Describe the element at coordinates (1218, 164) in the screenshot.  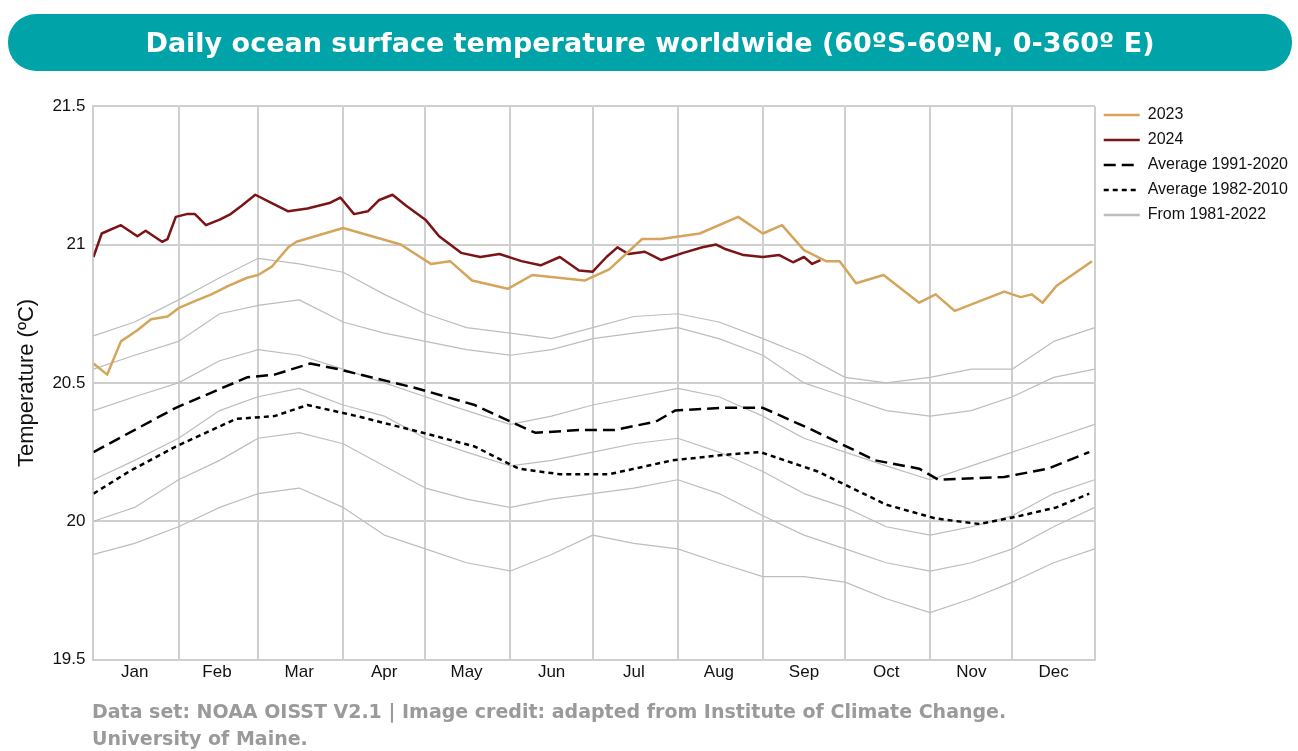
I see `legend-label: Average 1991-2020` at that location.